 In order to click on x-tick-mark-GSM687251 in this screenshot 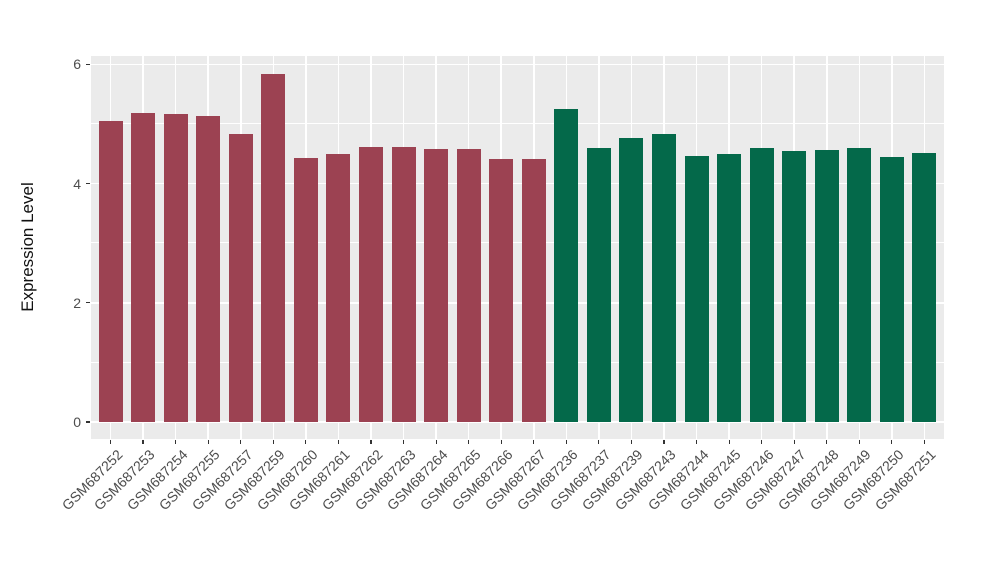, I will do `click(924, 442)`.